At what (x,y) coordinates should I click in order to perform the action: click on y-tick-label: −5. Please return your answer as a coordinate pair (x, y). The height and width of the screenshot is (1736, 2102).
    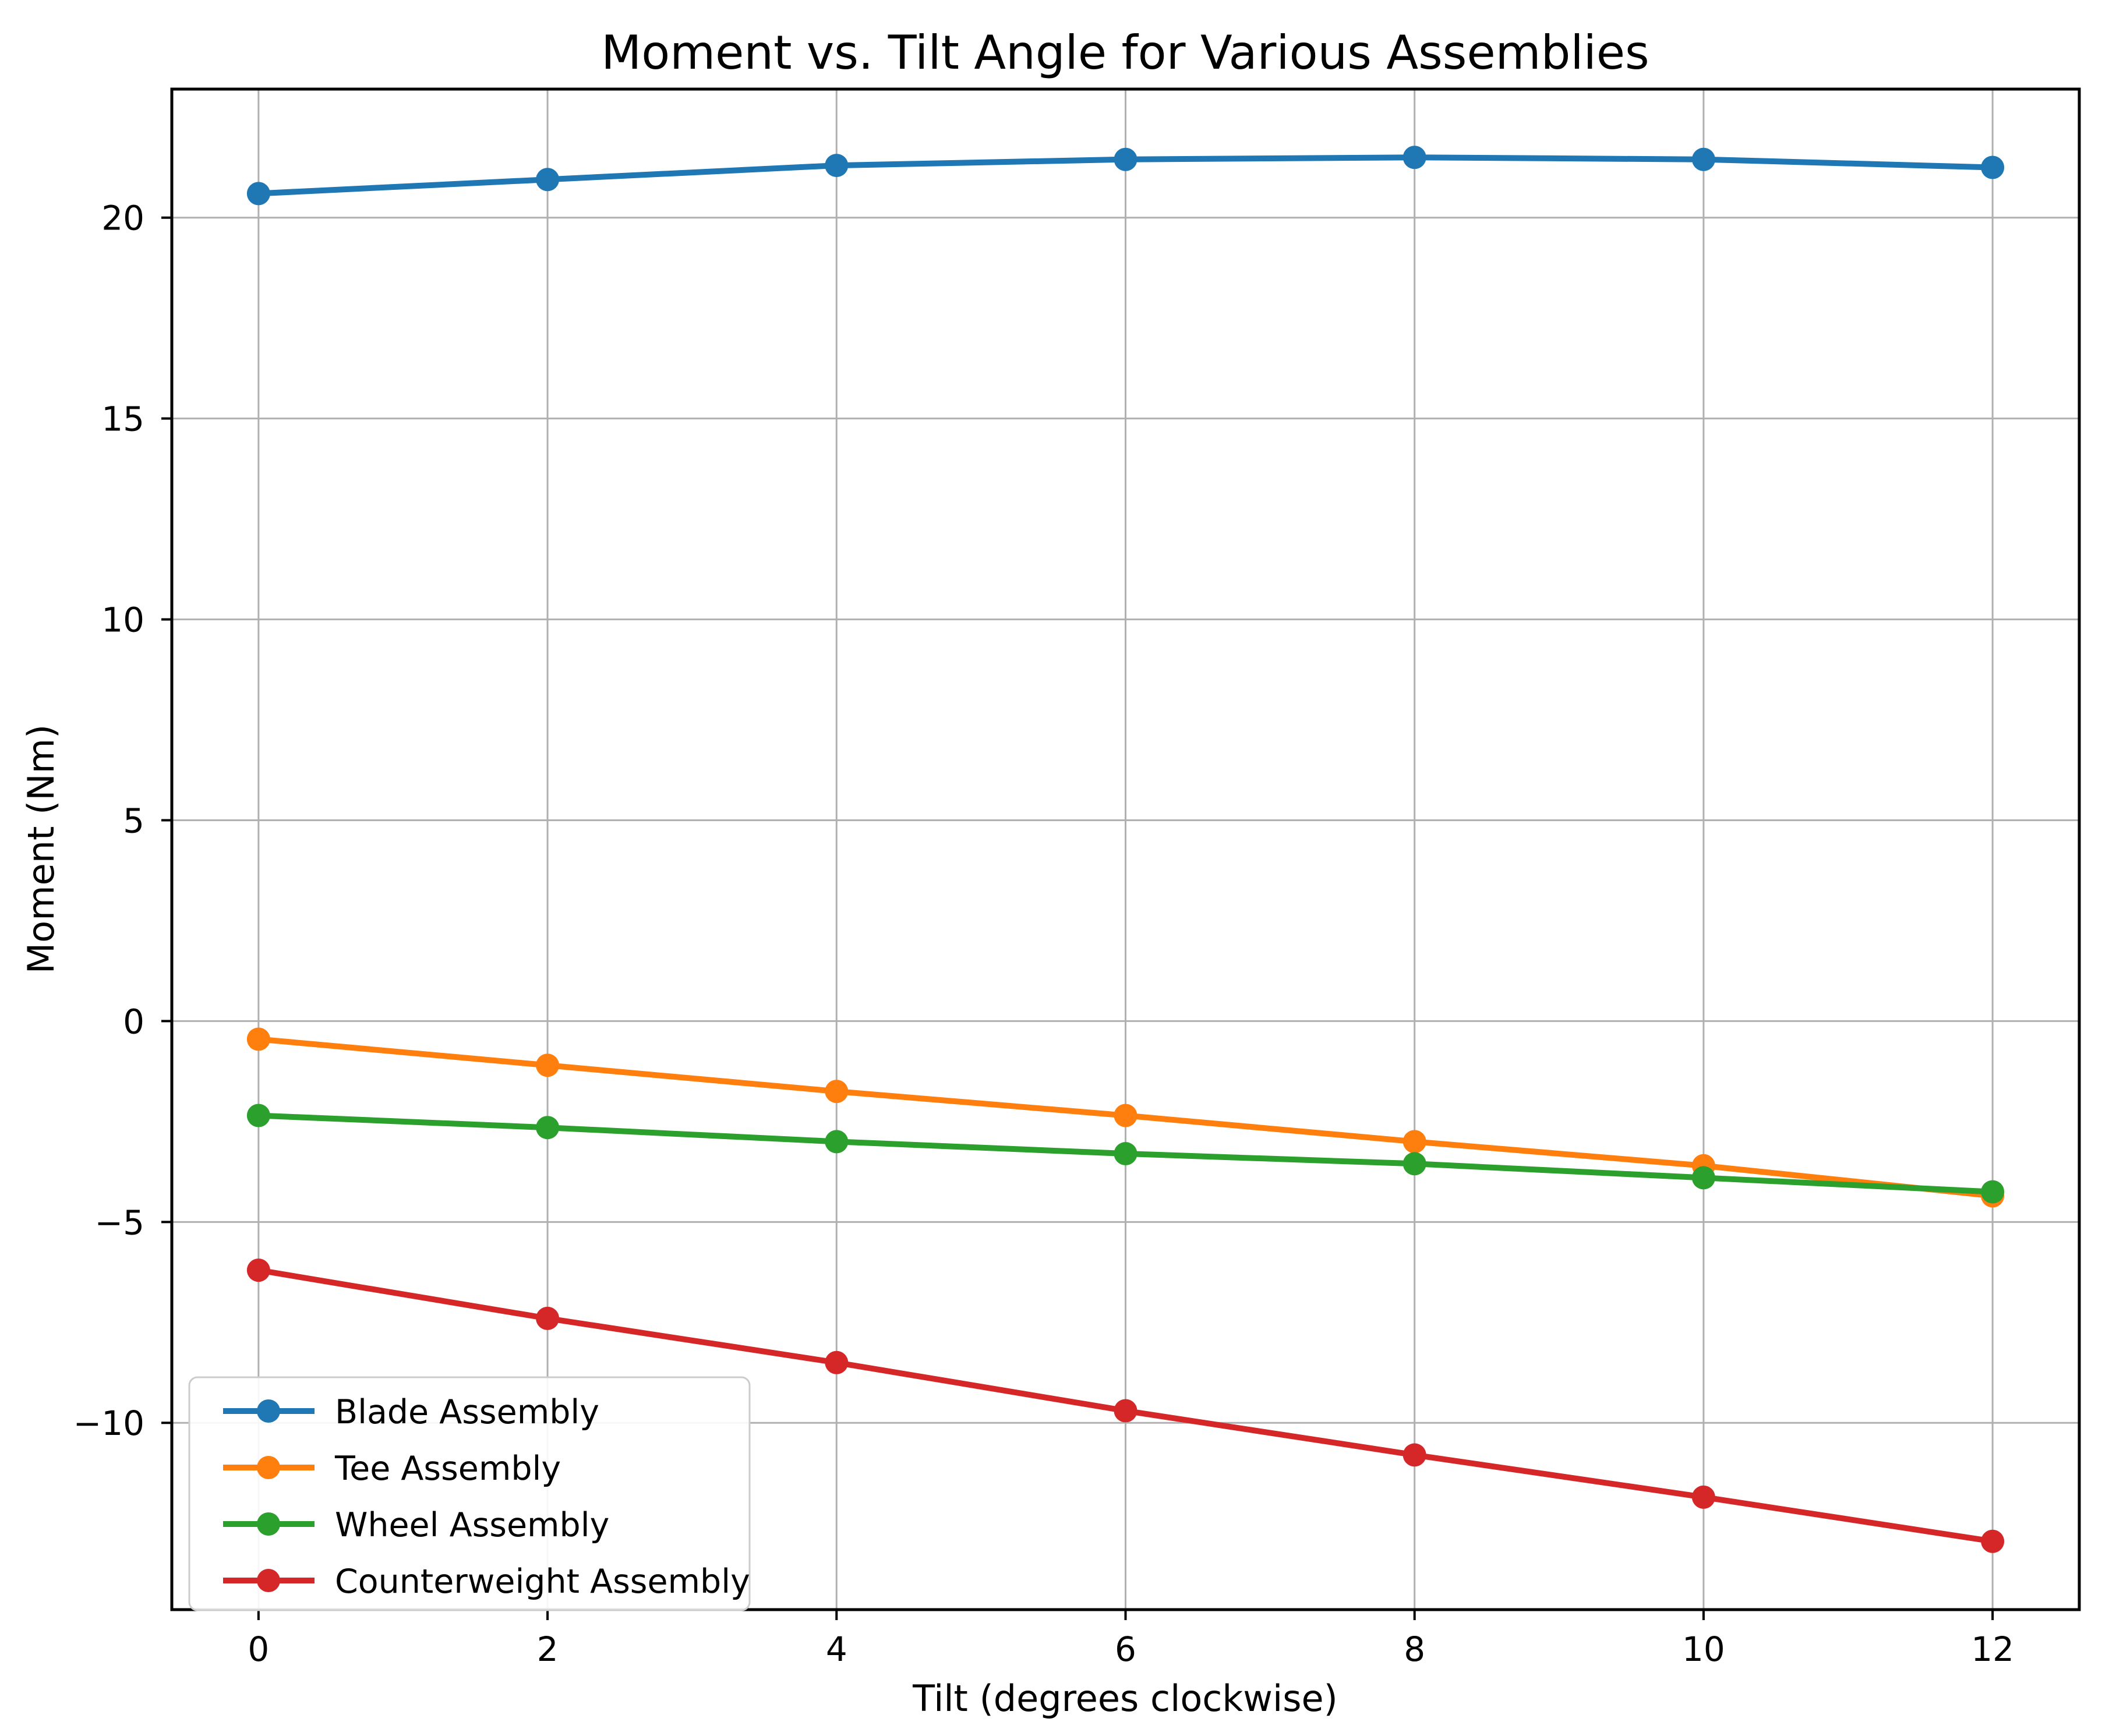
    Looking at the image, I should click on (120, 1222).